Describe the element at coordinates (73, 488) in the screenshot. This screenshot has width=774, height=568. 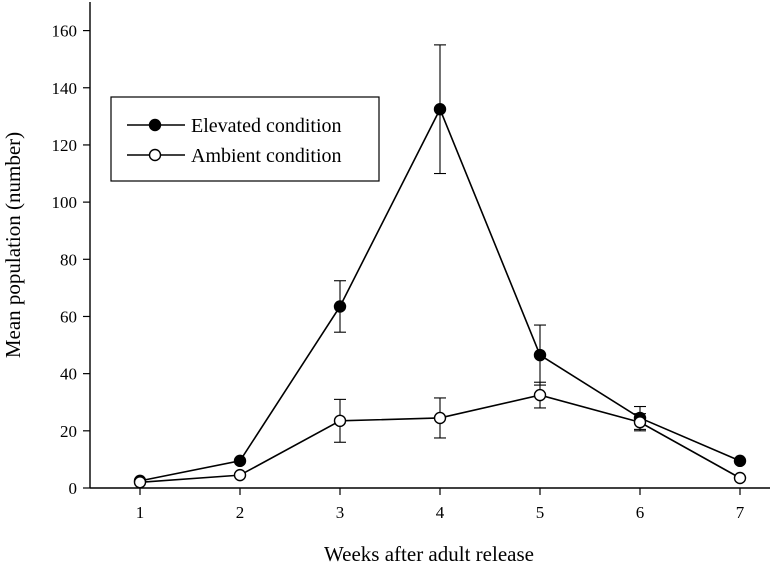
I see `y-tick-label: 0` at that location.